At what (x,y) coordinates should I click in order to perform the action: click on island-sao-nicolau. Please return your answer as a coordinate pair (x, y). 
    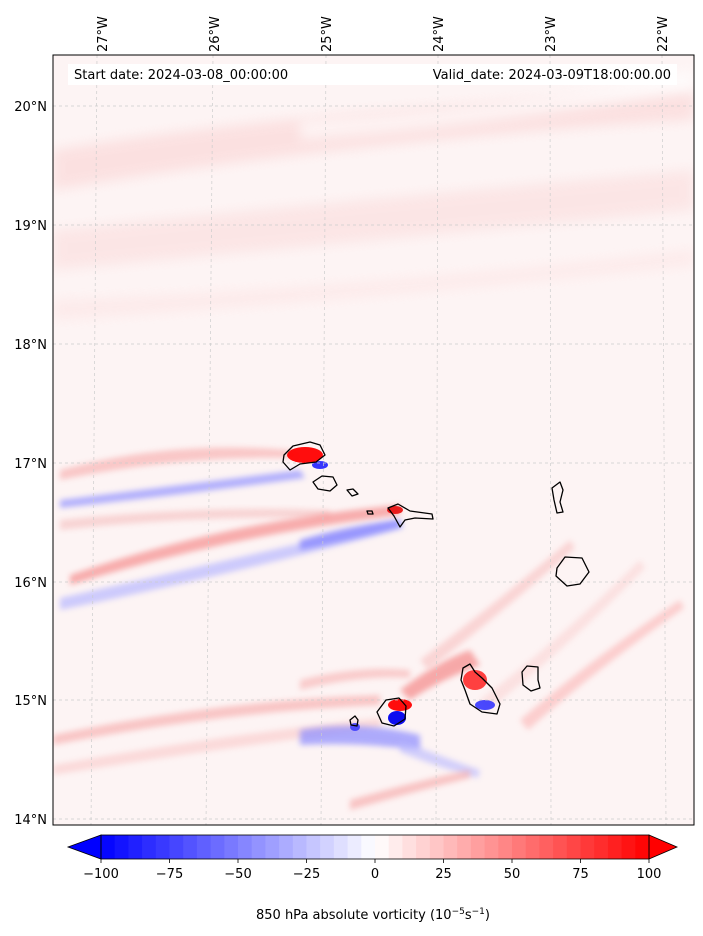
    Looking at the image, I should click on (400, 515).